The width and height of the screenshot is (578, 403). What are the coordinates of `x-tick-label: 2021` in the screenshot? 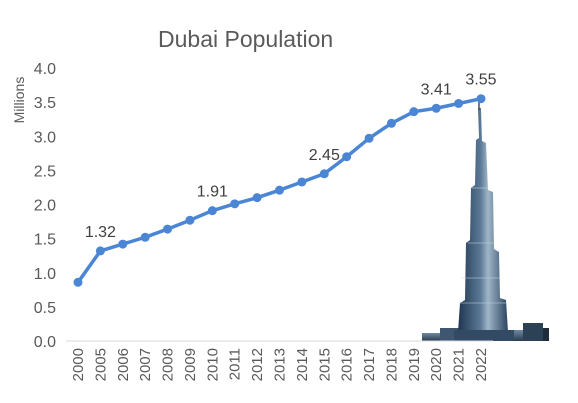 It's located at (459, 364).